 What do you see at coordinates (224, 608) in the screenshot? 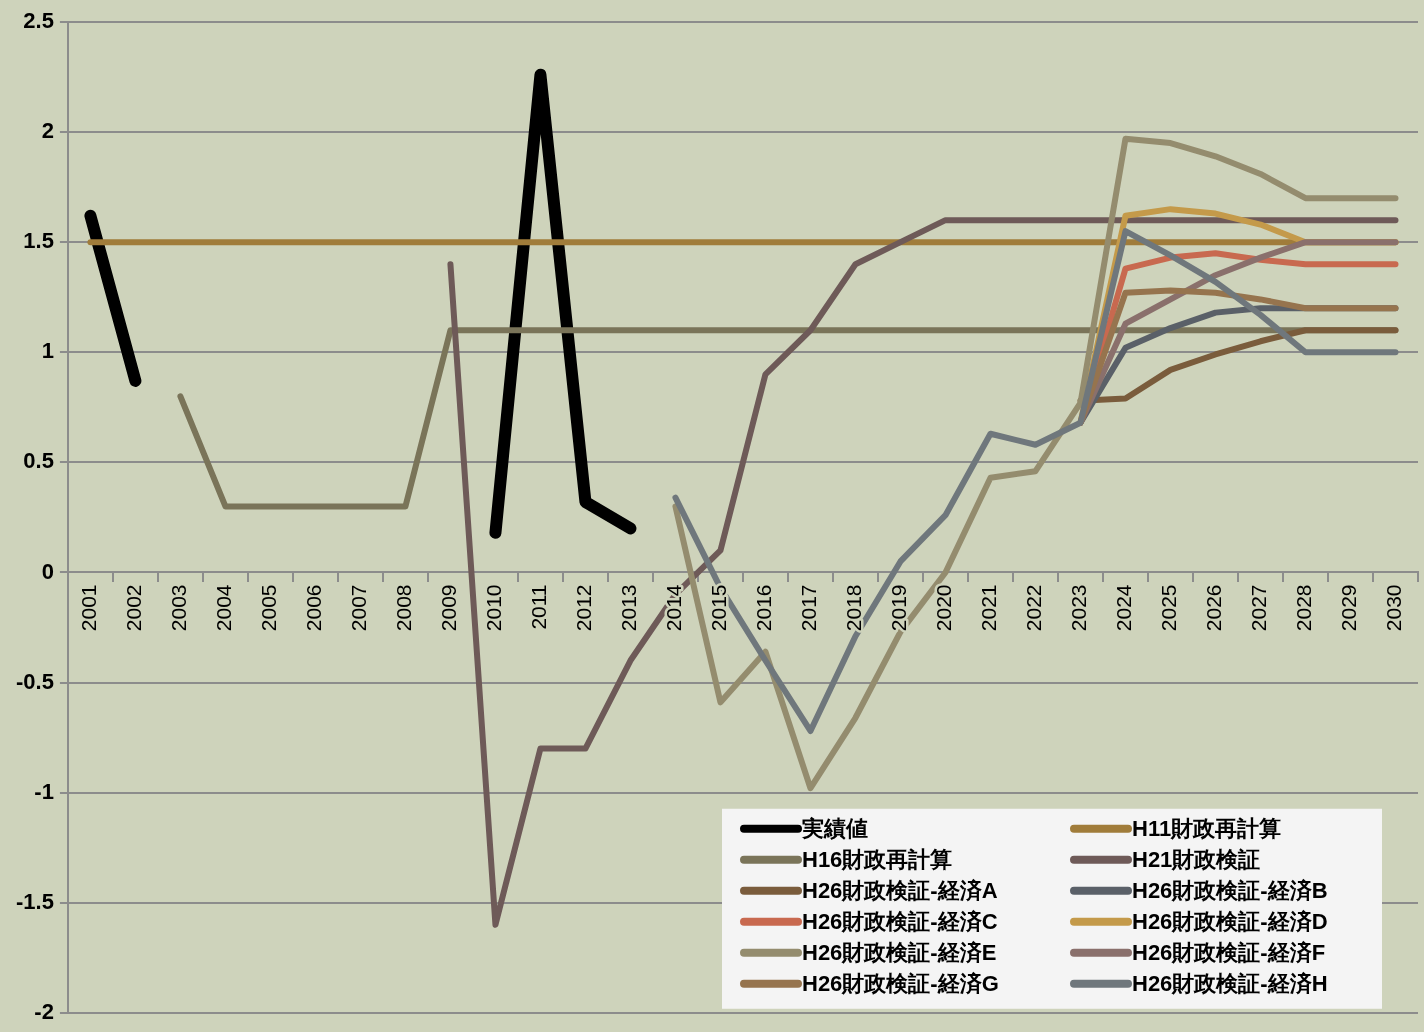
I see `x-tick-label: 2004` at bounding box center [224, 608].